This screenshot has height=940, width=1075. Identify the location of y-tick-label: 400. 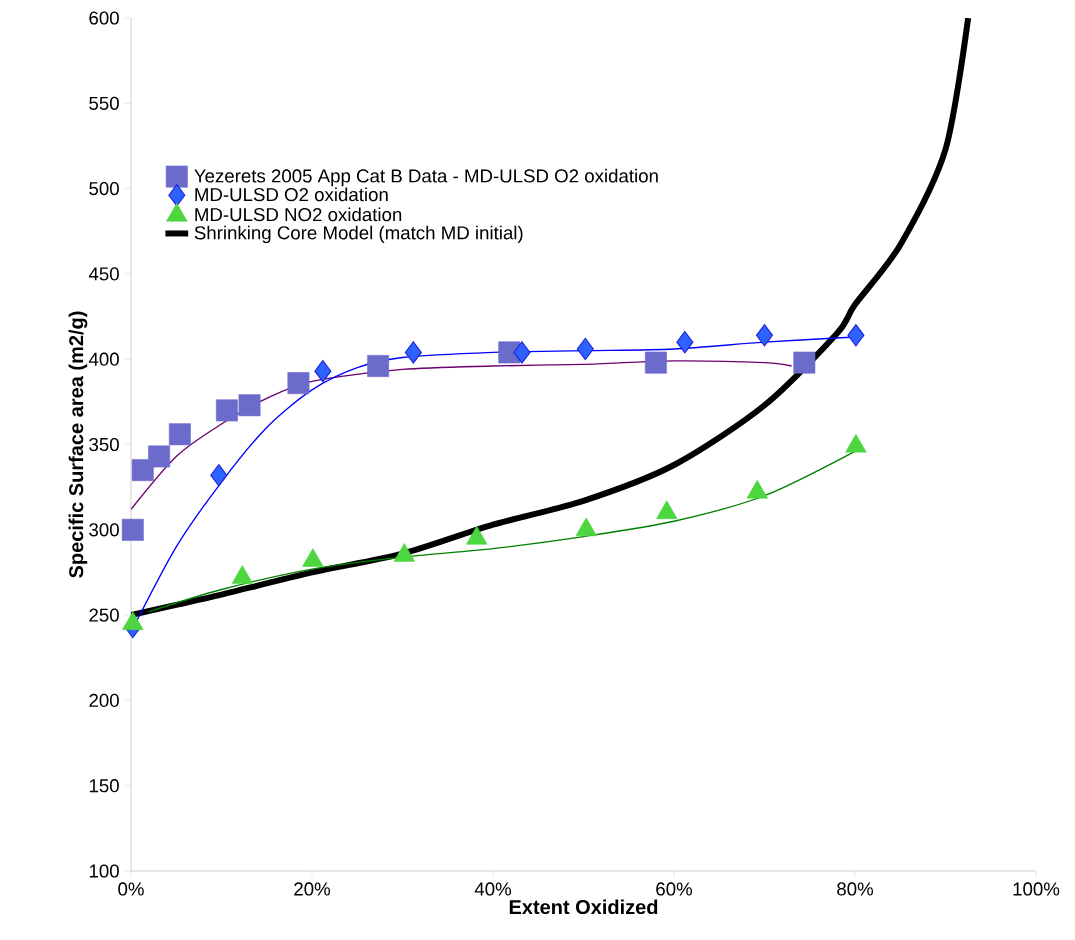
(103, 359).